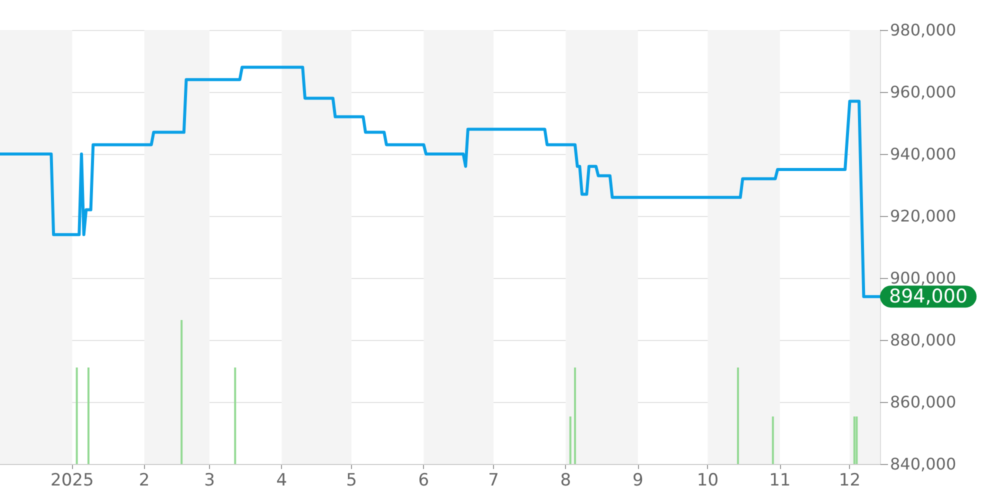 This screenshot has height=500, width=1000. I want to click on x-tick-label: 10, so click(707, 480).